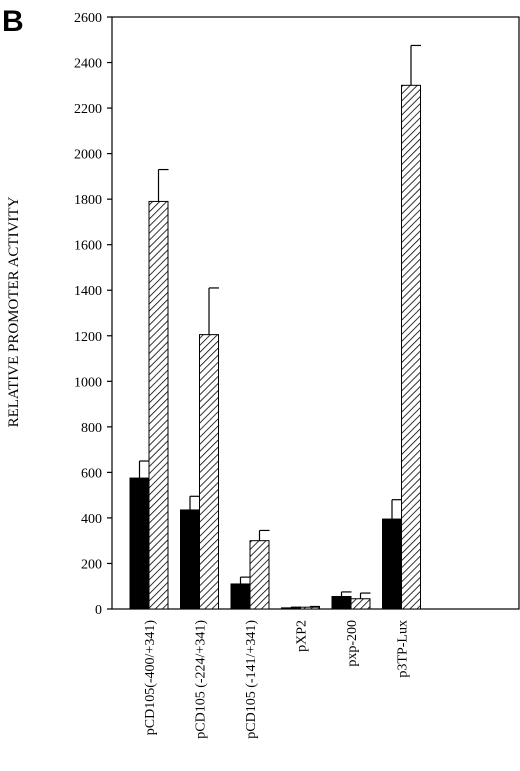 The width and height of the screenshot is (520, 771). Describe the element at coordinates (201, 679) in the screenshot. I see `category-label: pCD105 (-224/+341)` at that location.